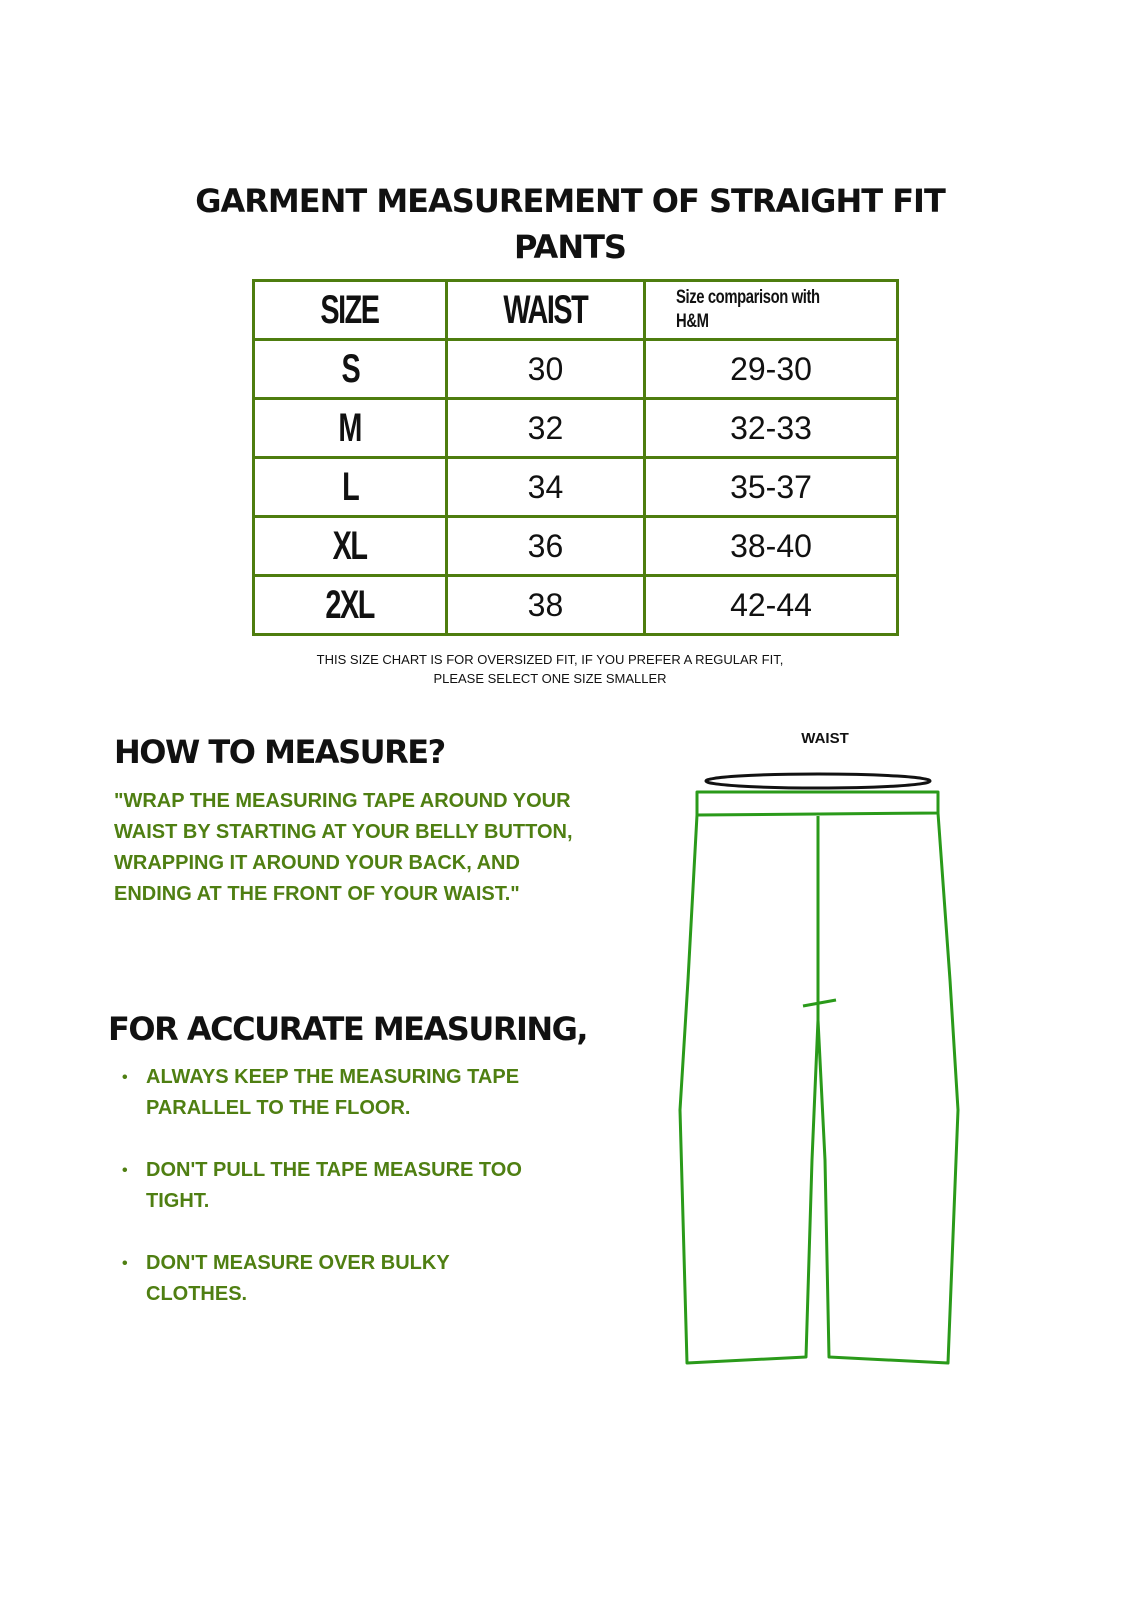 The image size is (1132, 1600). I want to click on table-row: S 30 29-30, so click(575, 369).